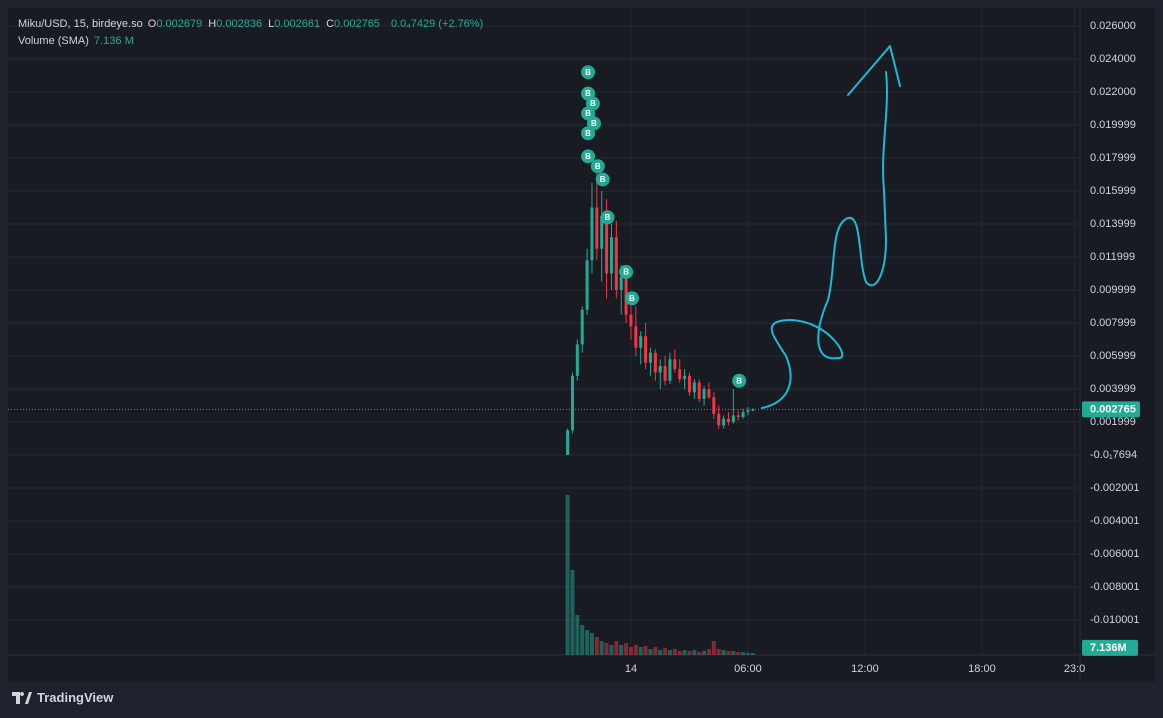  I want to click on x-tick-label: 18:00, so click(982, 669).